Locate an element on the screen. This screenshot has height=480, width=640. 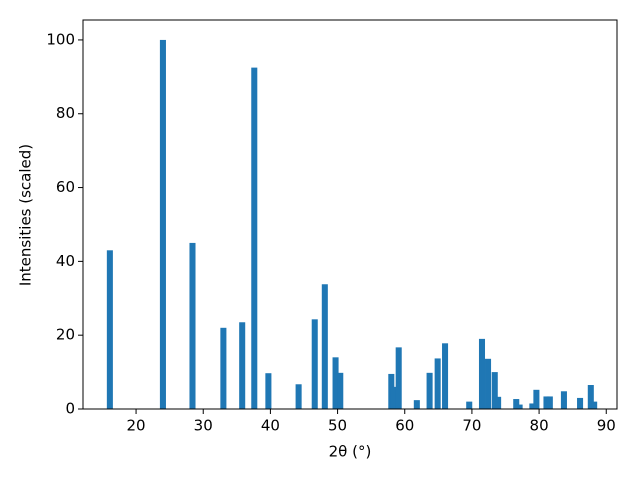
x-tick-label: 70 is located at coordinates (471, 426).